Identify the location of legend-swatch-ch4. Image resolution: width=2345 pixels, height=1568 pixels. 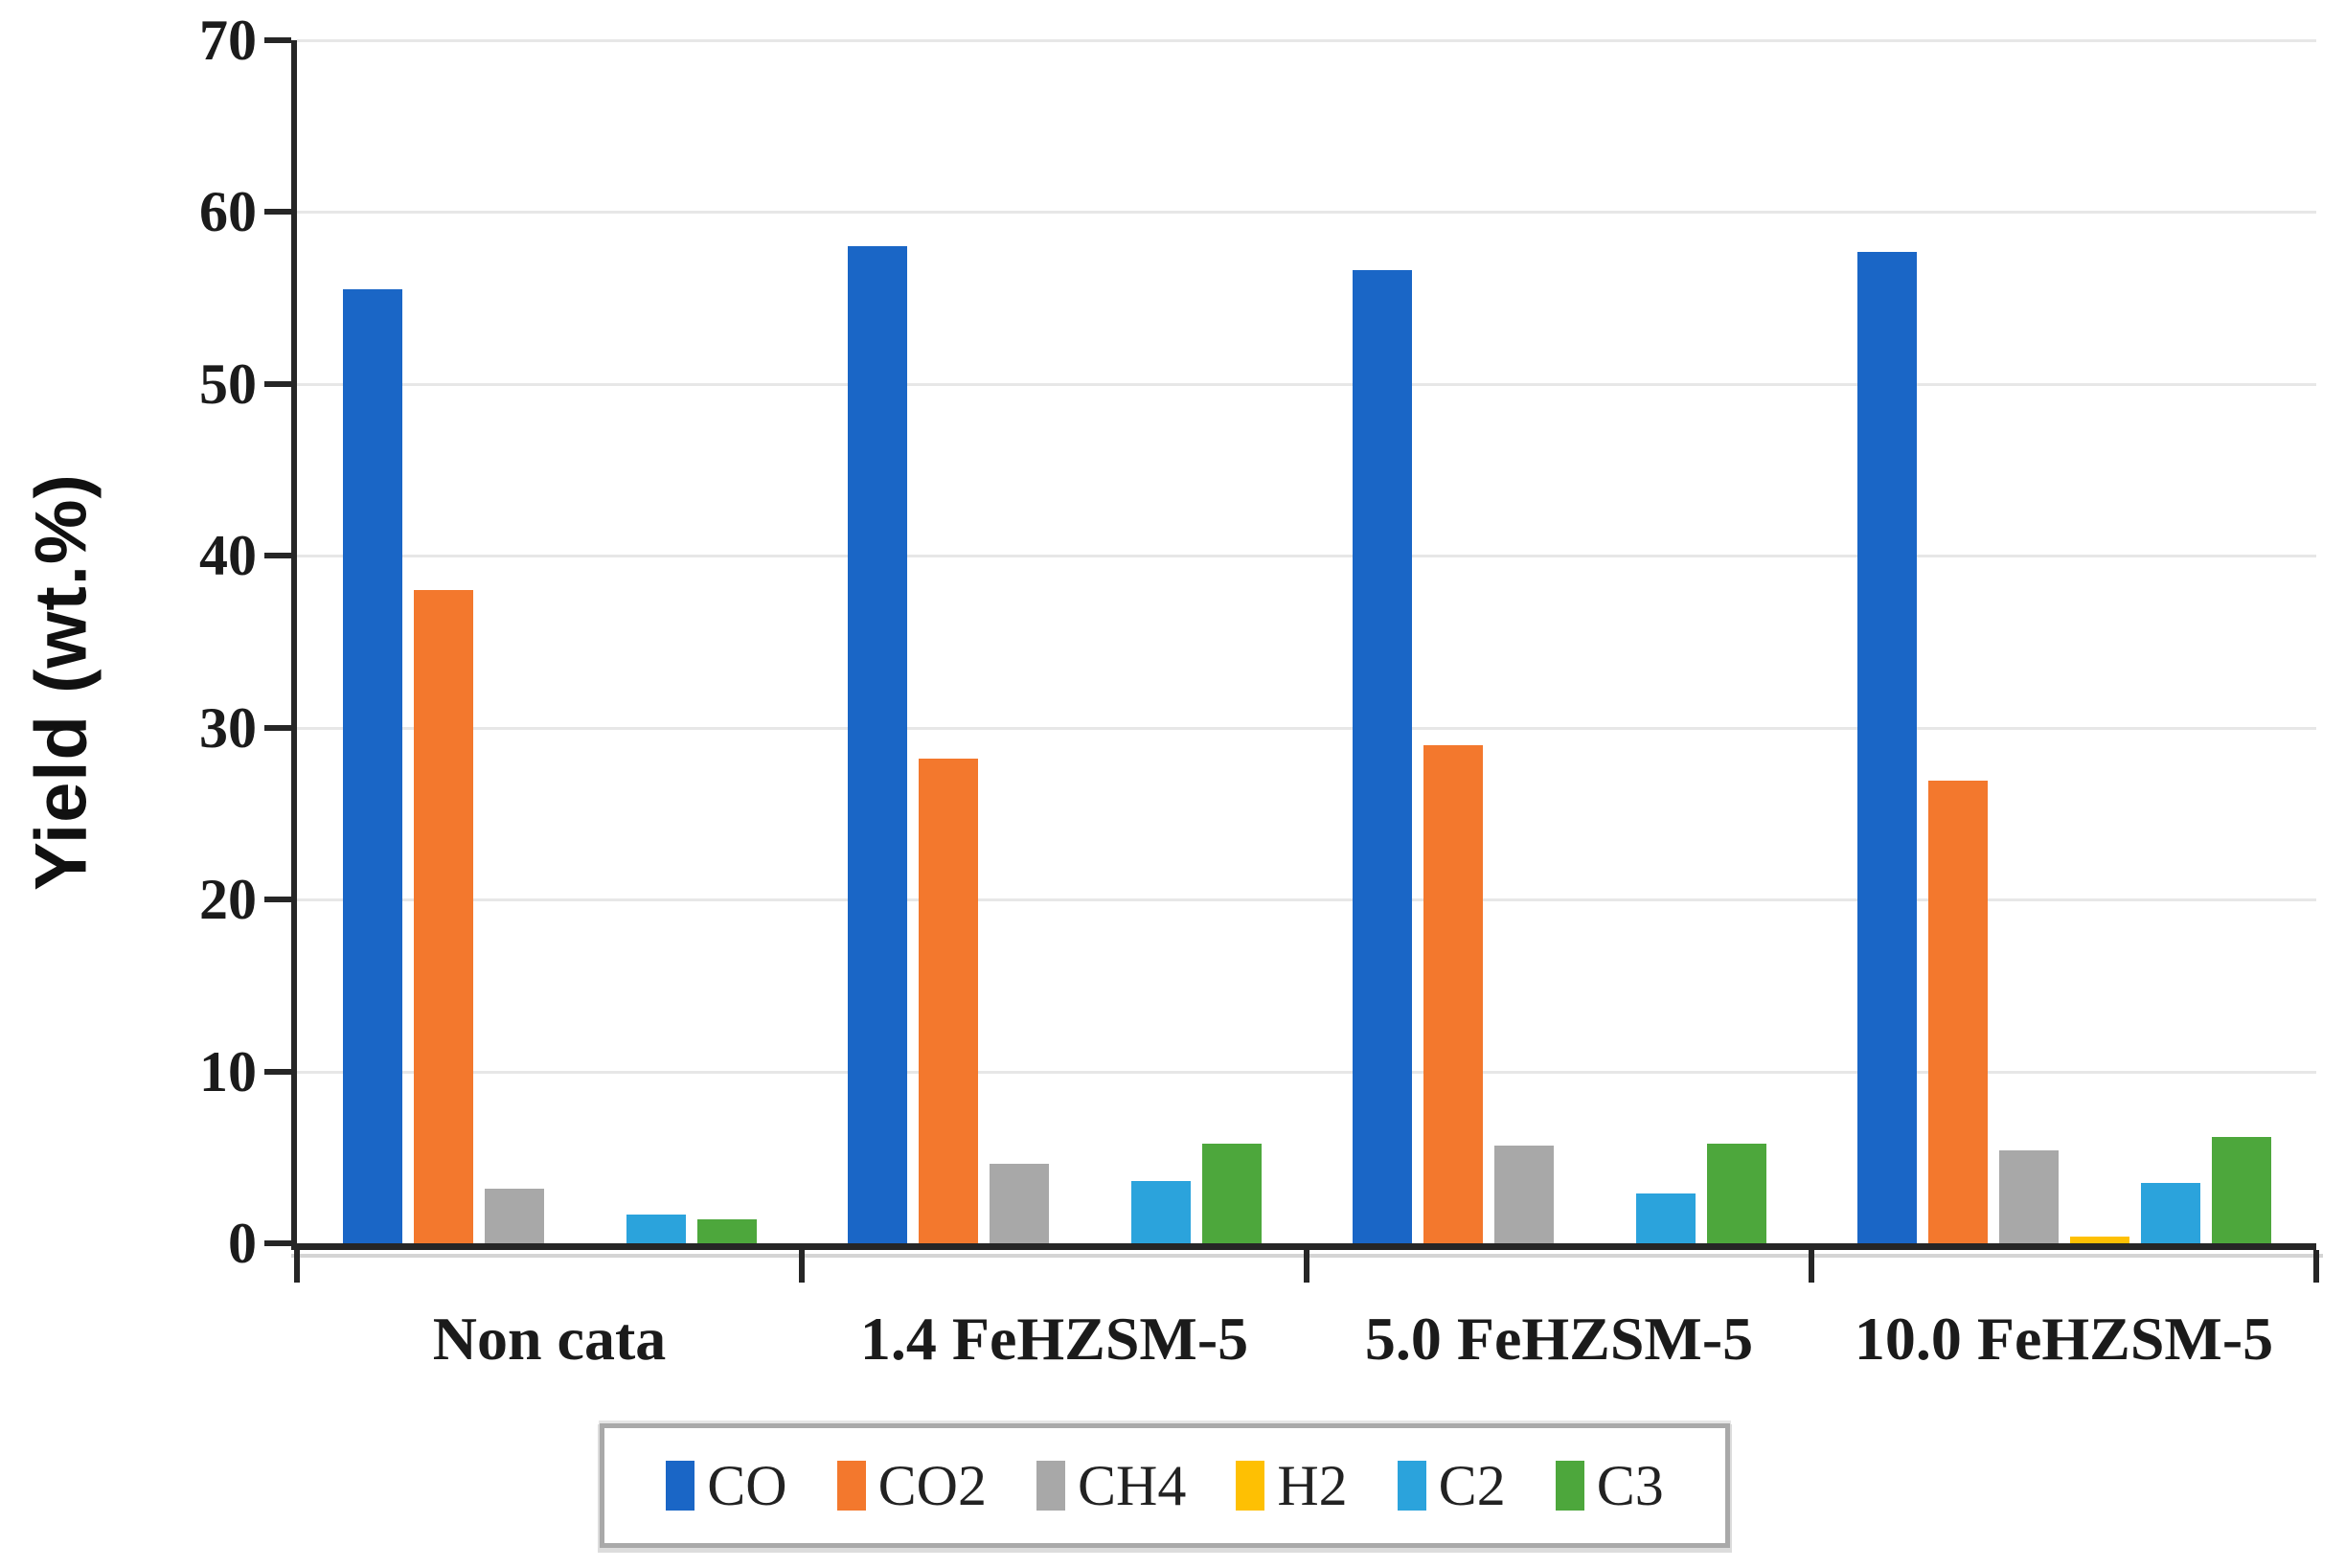
(1050, 1486).